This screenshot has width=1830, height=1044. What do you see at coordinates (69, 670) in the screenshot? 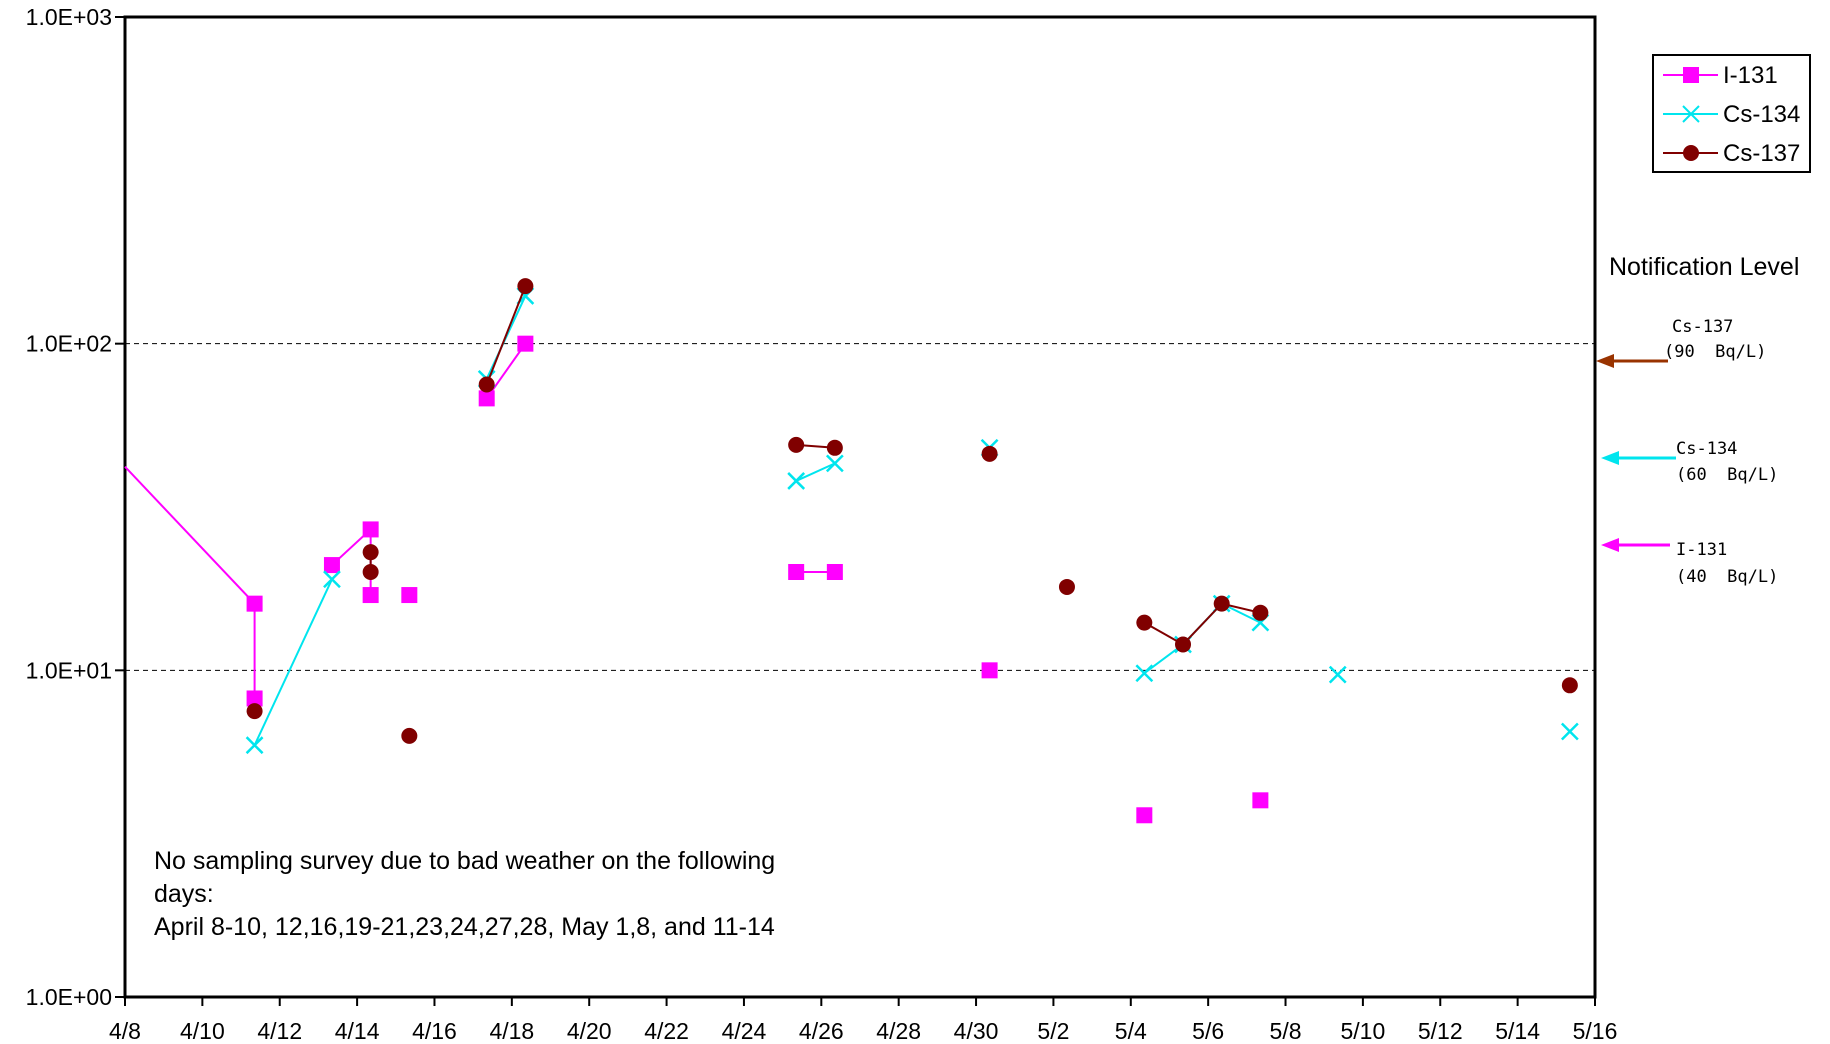
I see `y-tick-label: 1.0E+01` at bounding box center [69, 670].